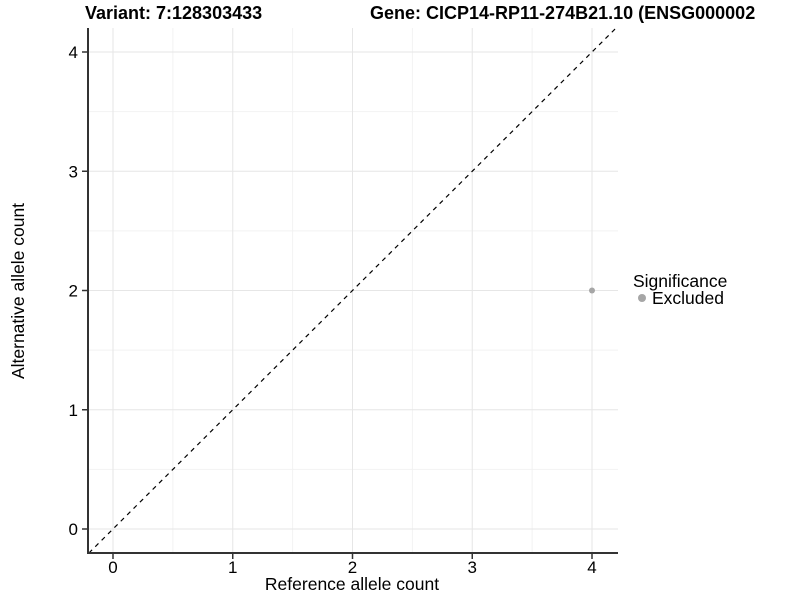 This screenshot has width=800, height=600. I want to click on x-tick-label: 0, so click(112, 567).